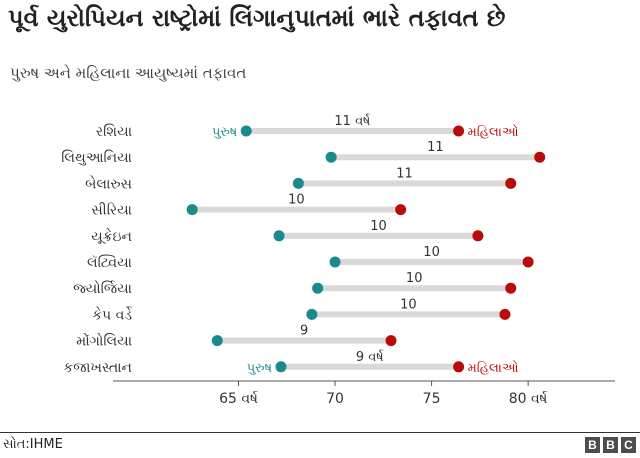  What do you see at coordinates (33, 444) in the screenshot?
I see `source-note: સોત:IHME` at bounding box center [33, 444].